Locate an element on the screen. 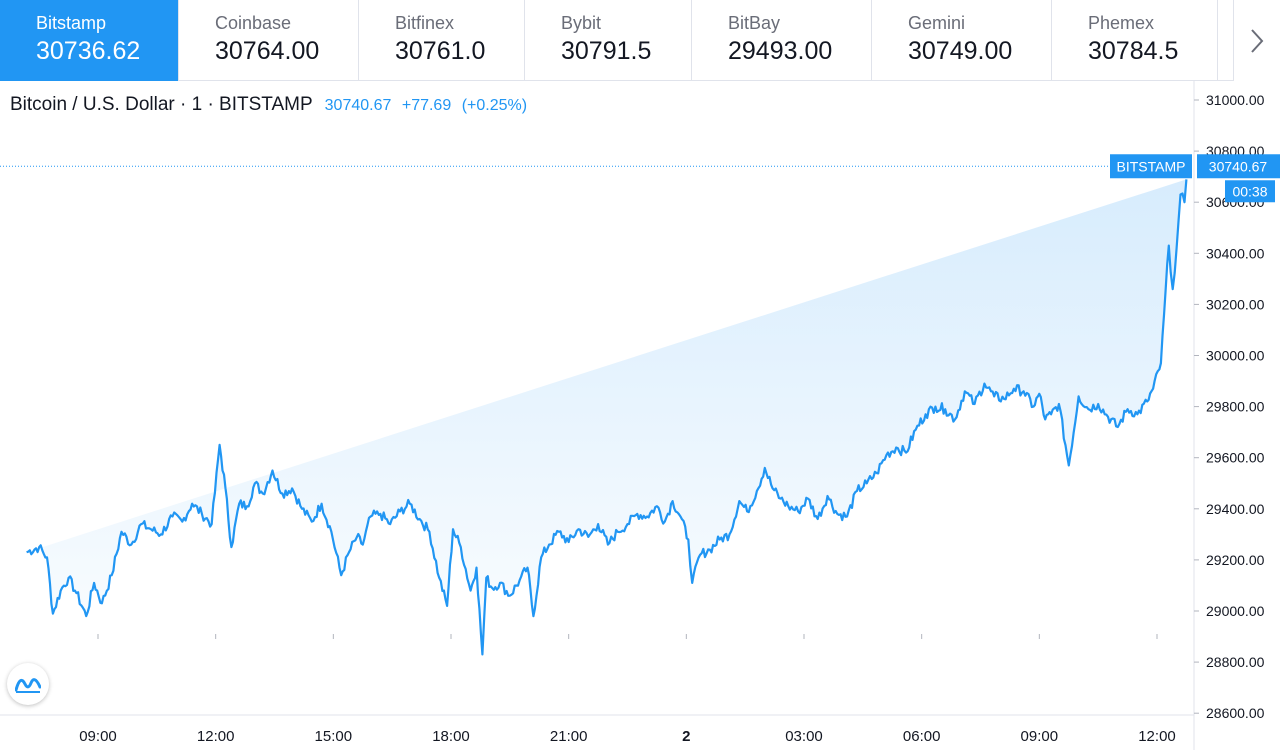  last-price-label: 30740.67 is located at coordinates (1238, 166).